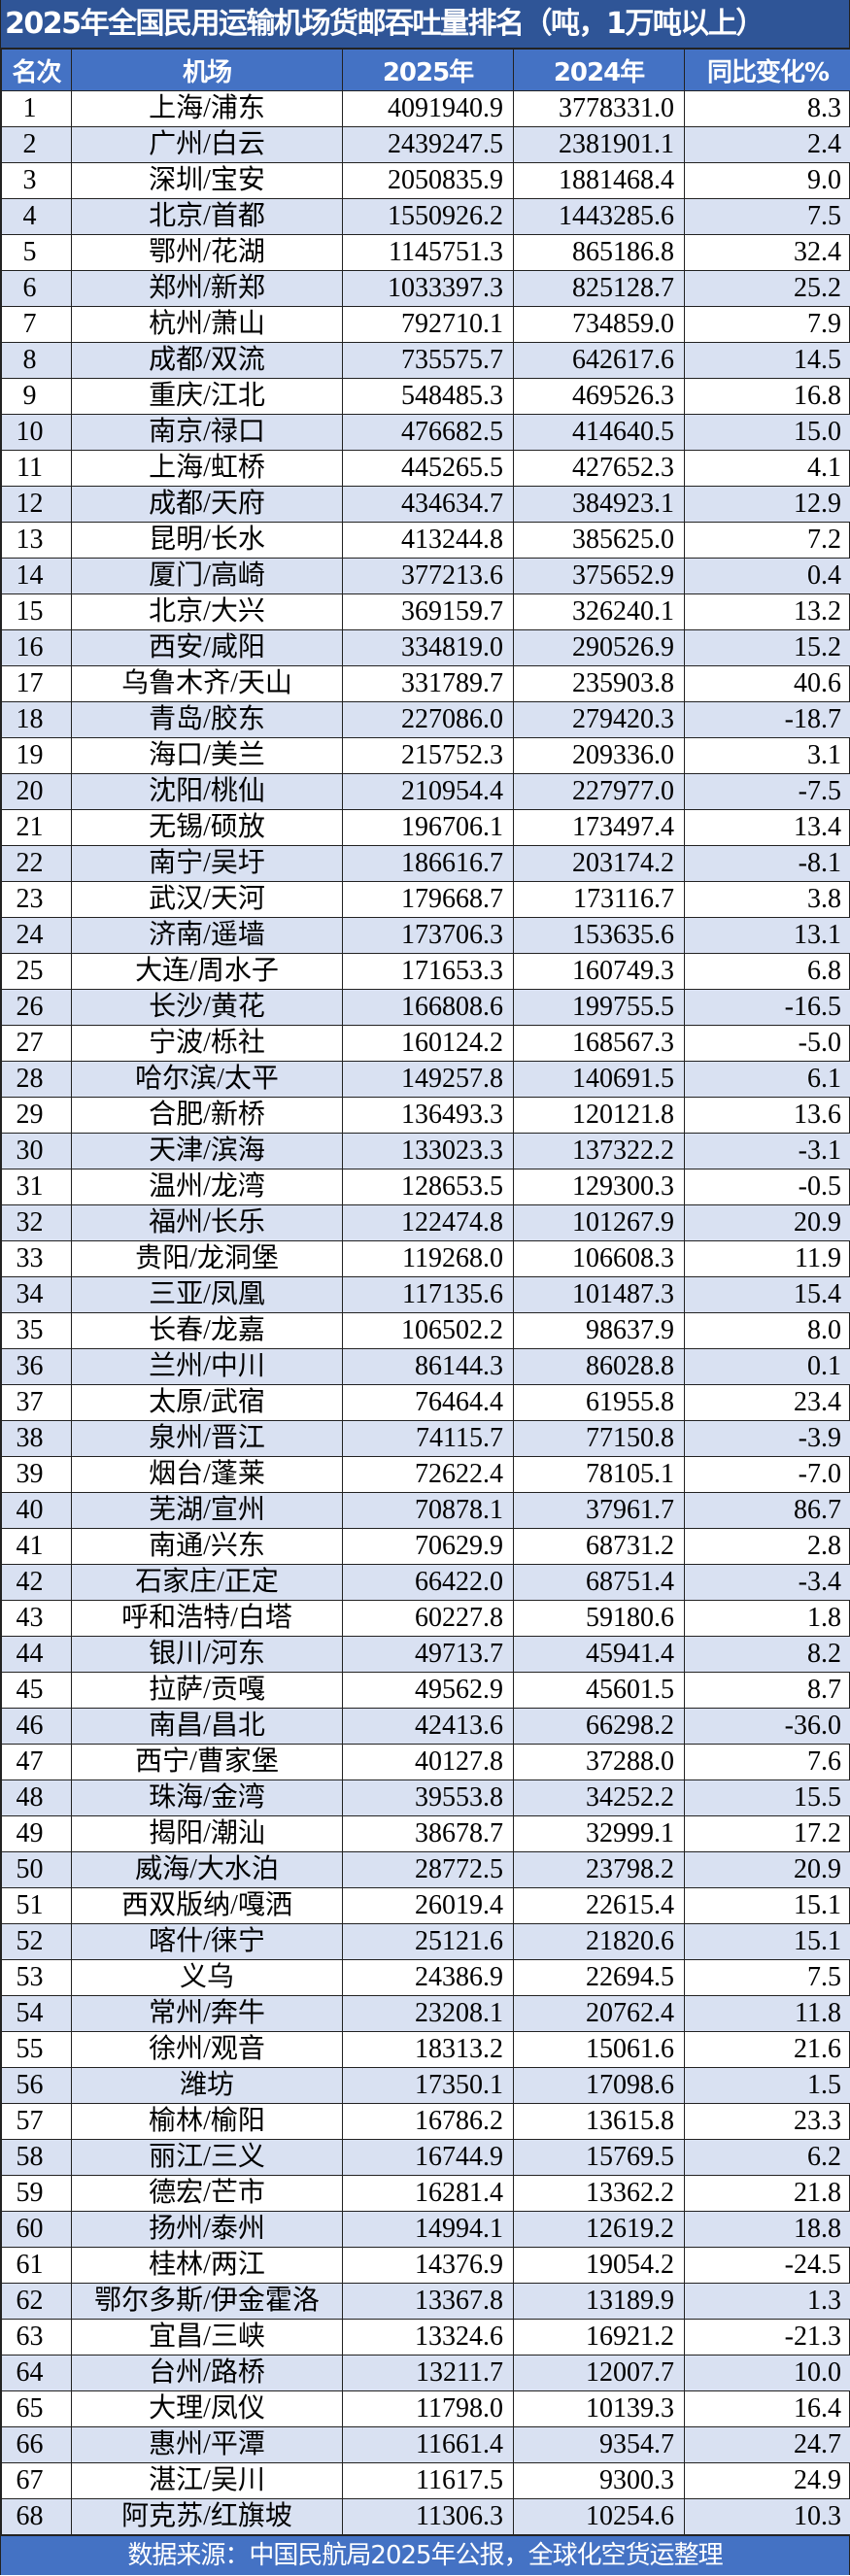  What do you see at coordinates (767, 2014) in the screenshot?
I see `yoy-change-cell: 11.8` at bounding box center [767, 2014].